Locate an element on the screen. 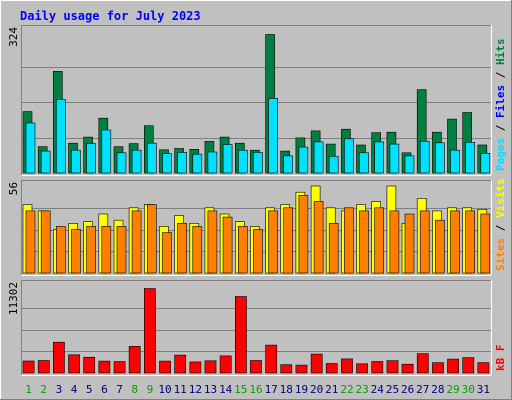  x-tick-label-day-7: 7 is located at coordinates (119, 389).